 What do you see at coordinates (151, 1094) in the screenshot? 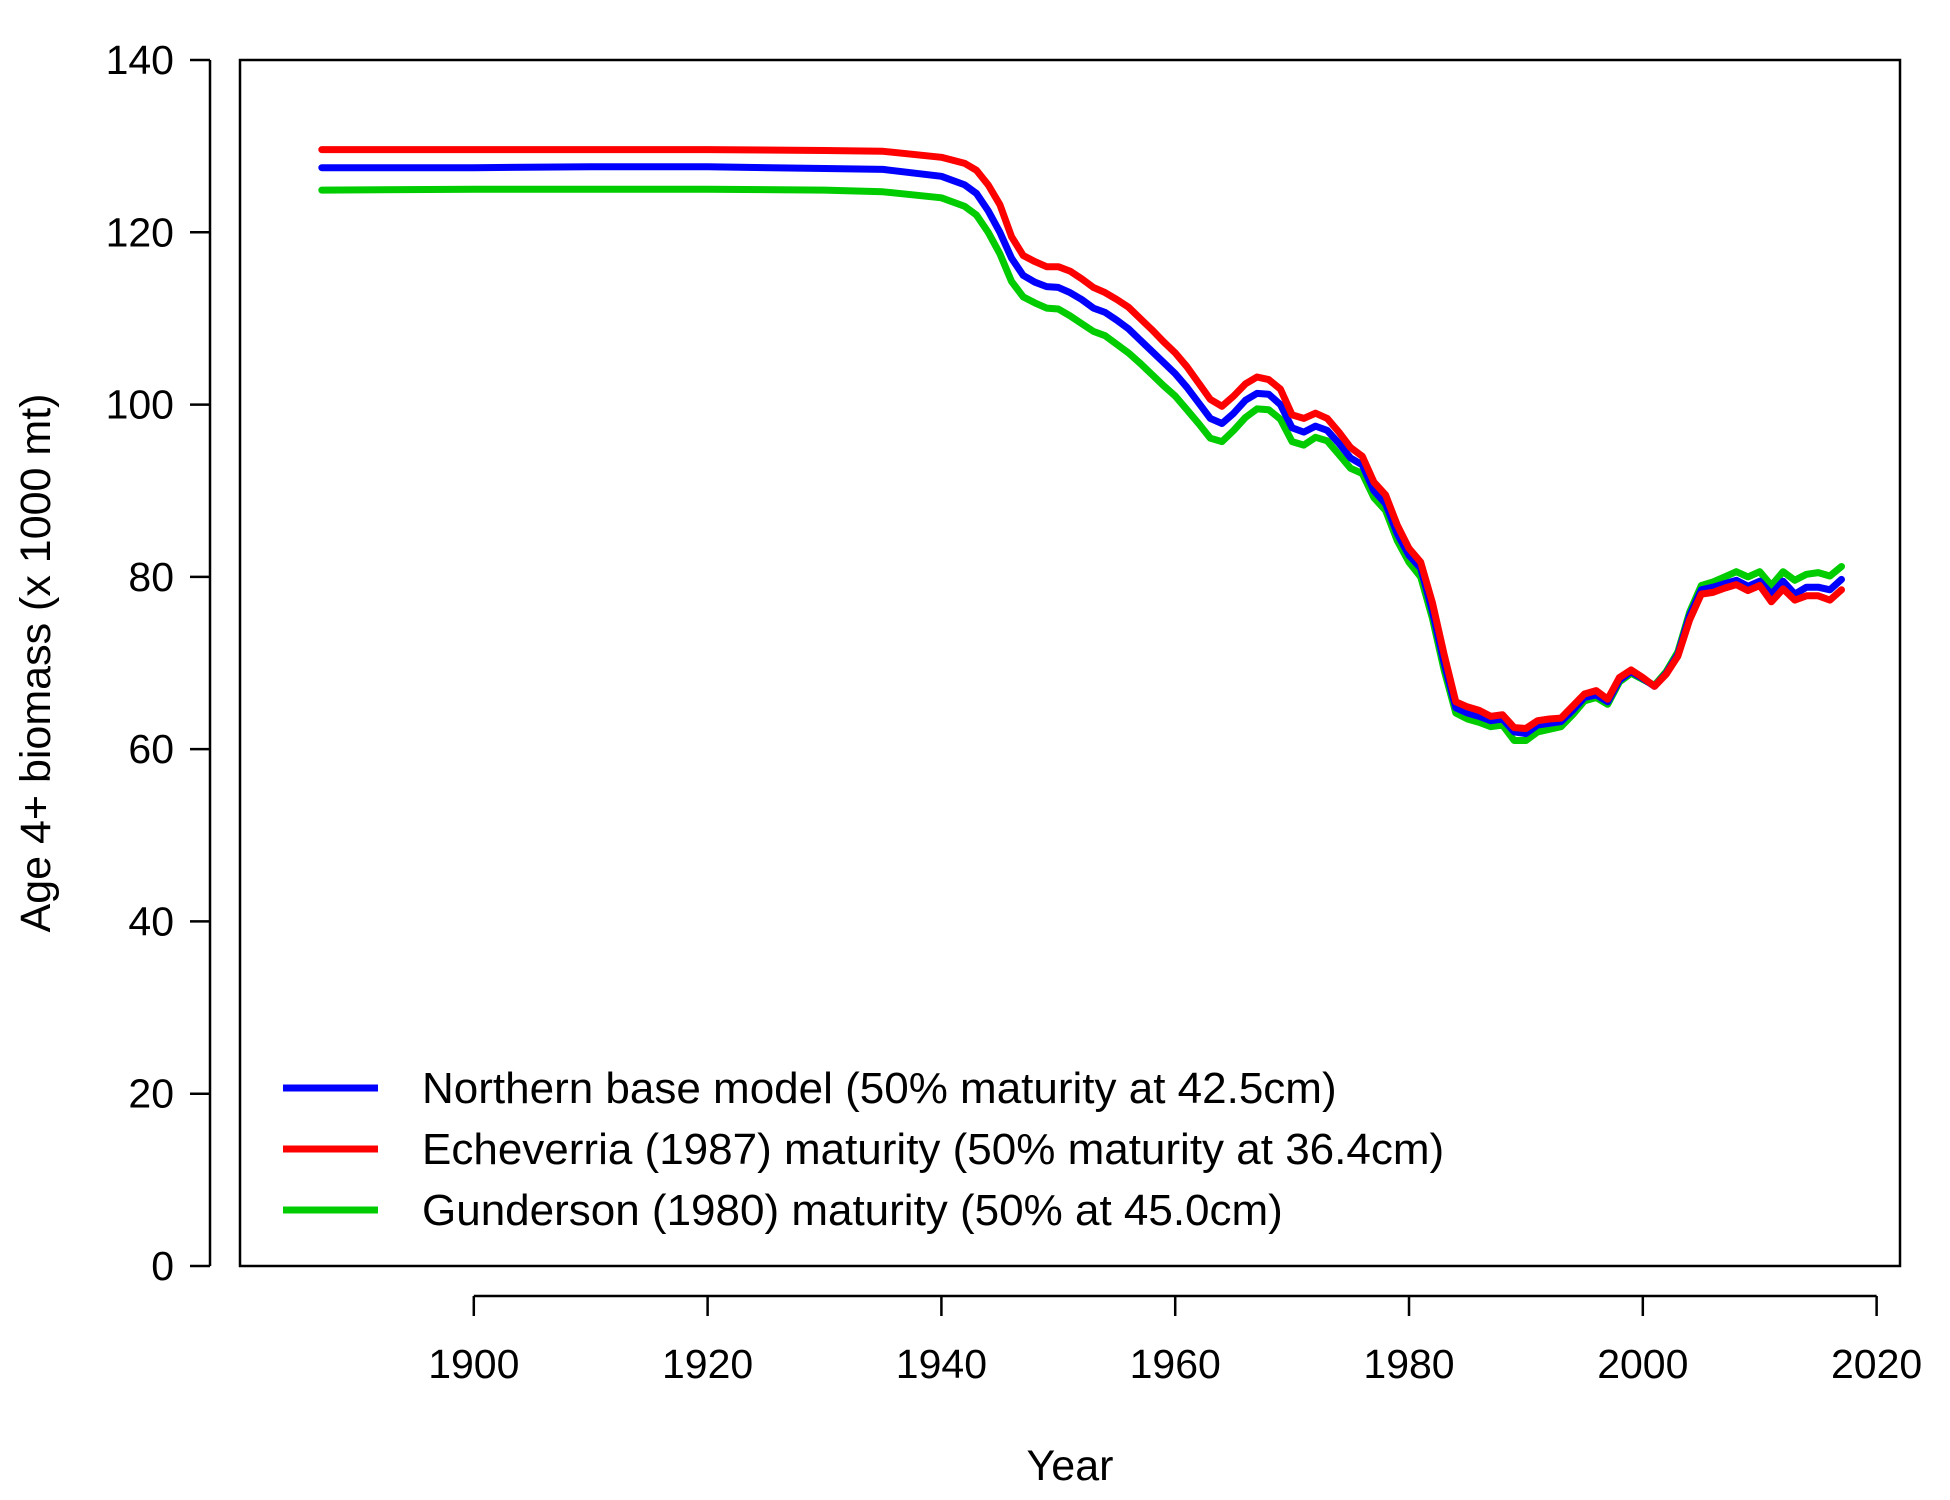
I see `y-tick-label: 20` at bounding box center [151, 1094].